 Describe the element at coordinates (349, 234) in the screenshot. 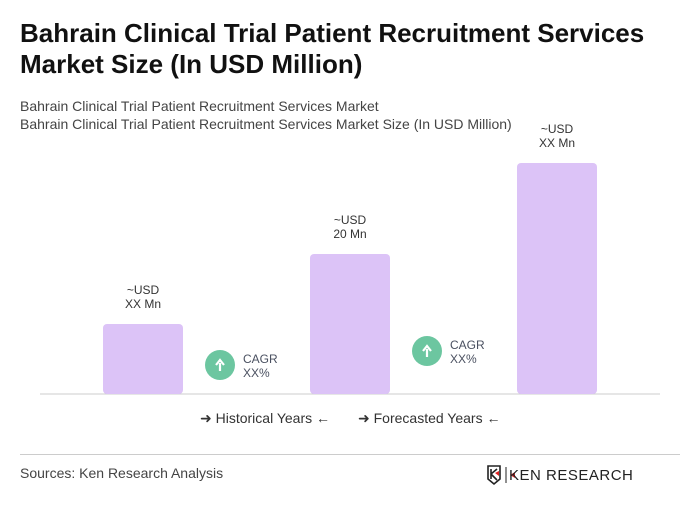

I see `data-label: 20 Mn` at that location.